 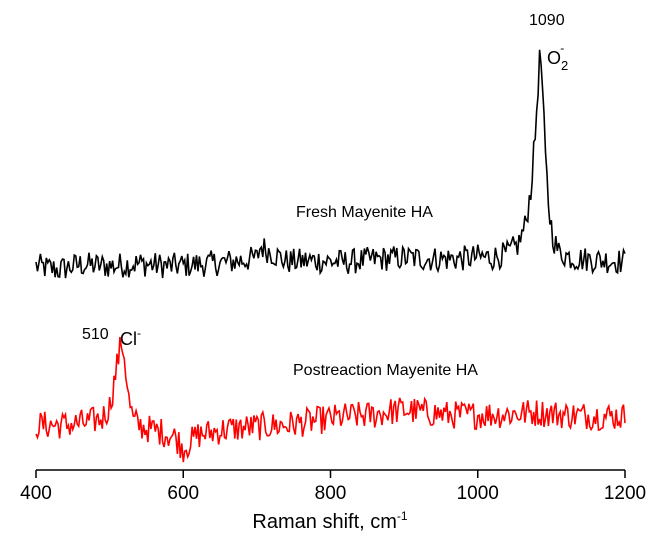 I want to click on peak-label-510: 510, so click(x=95, y=334).